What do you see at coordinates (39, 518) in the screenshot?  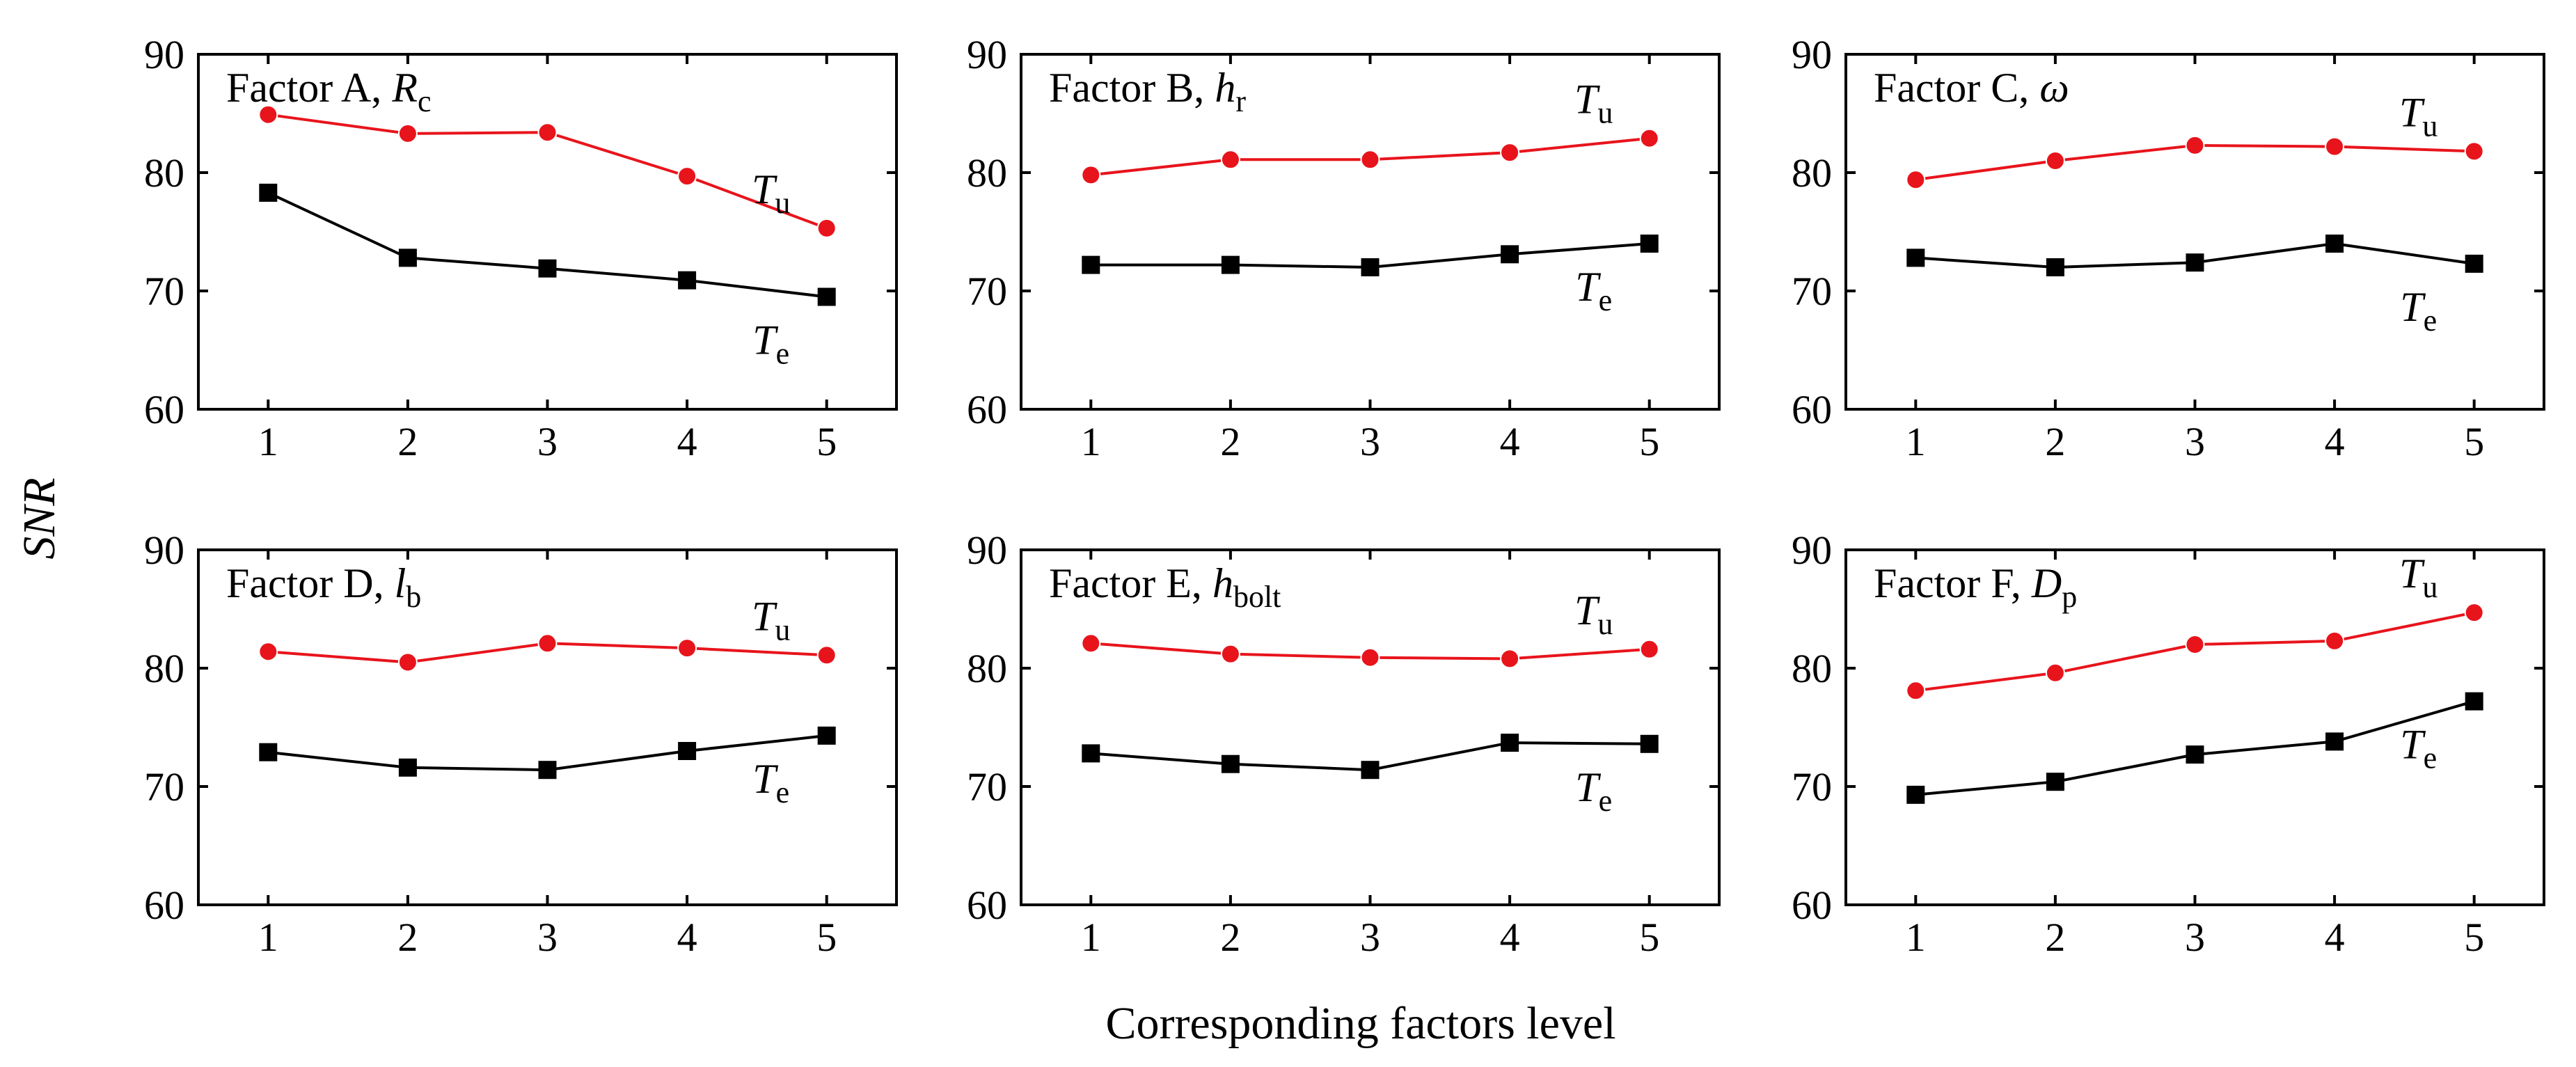 I see `y-axis-title: SNR` at bounding box center [39, 518].